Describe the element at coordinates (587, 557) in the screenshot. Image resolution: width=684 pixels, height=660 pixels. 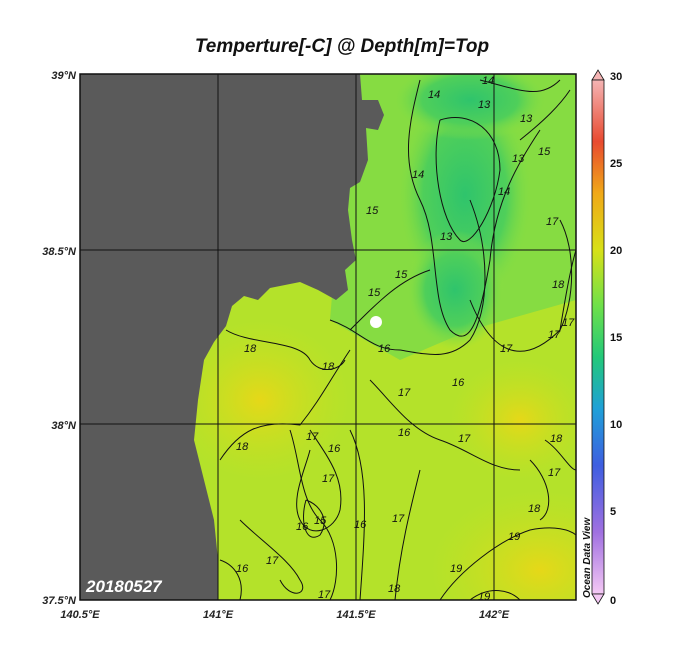
I see `odv-watermark: Ocean Data View` at that location.